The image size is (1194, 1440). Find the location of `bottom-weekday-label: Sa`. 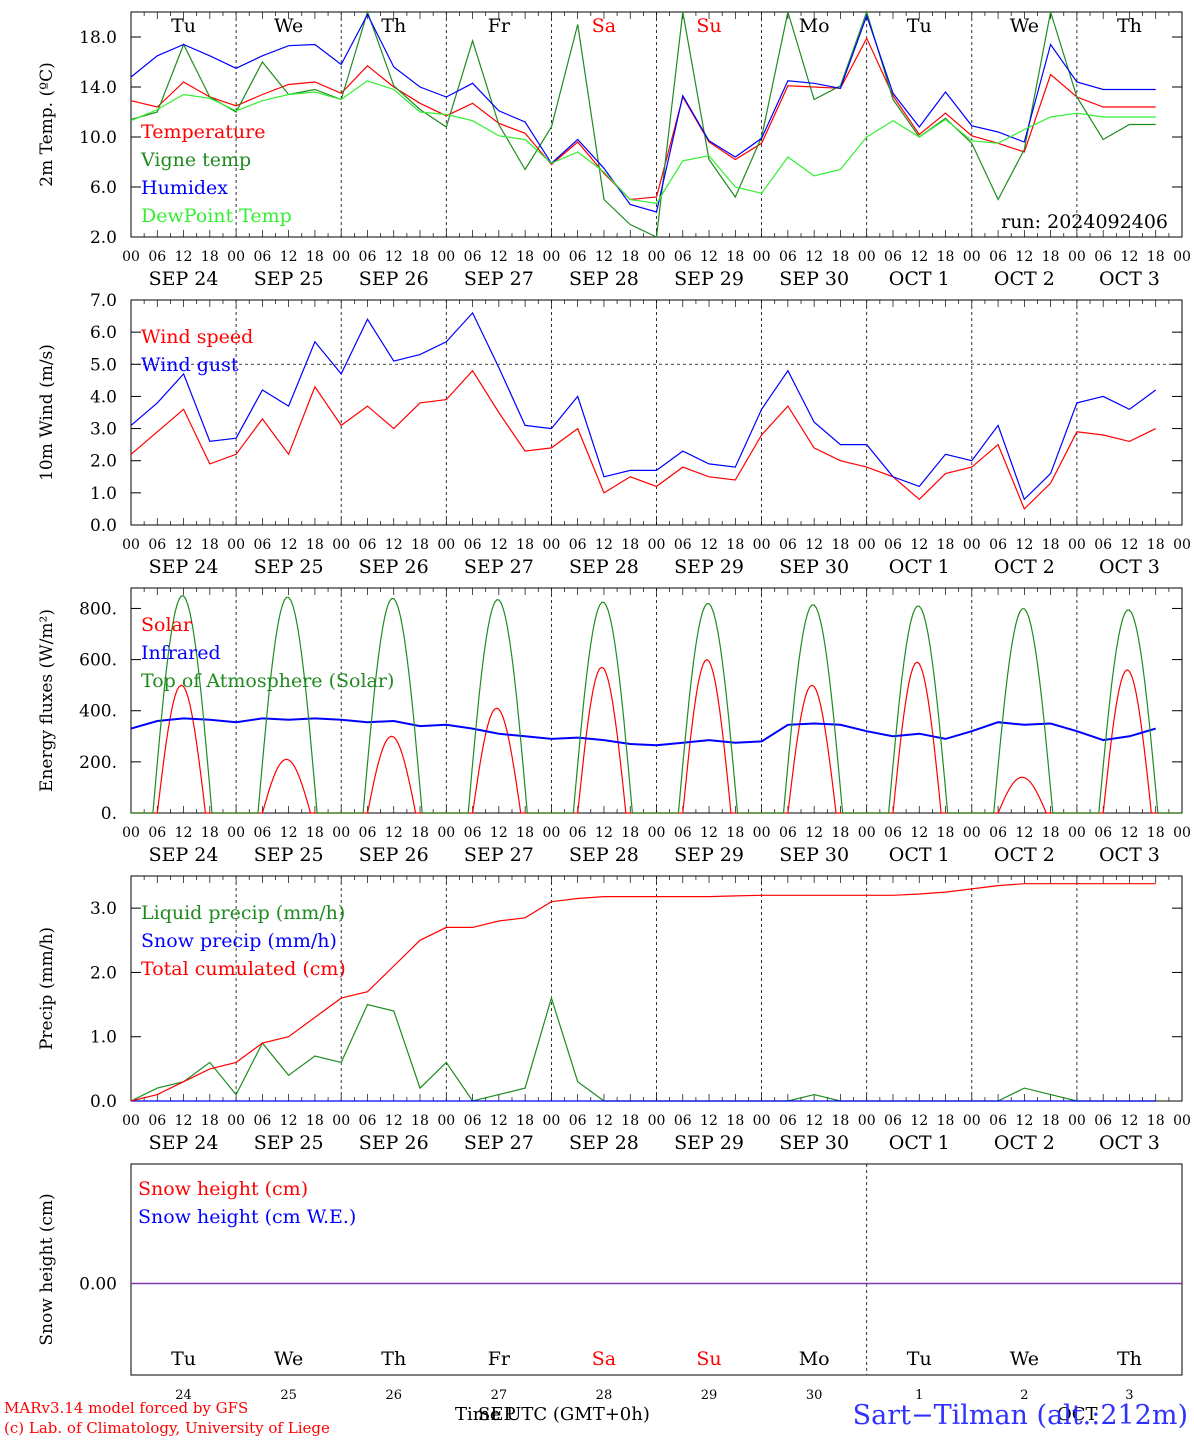

bottom-weekday-label: Sa is located at coordinates (604, 1359).